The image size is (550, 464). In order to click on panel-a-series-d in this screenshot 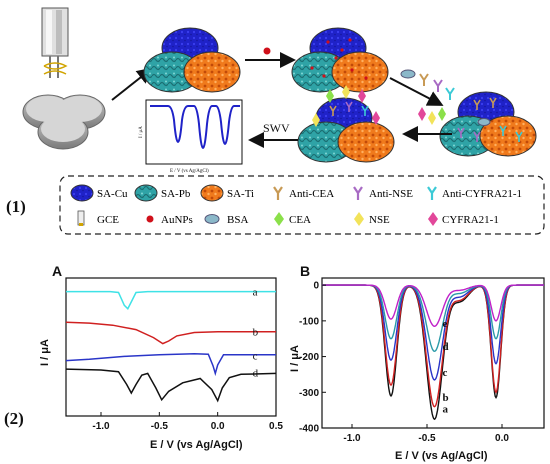, I will do `click(171, 385)`.